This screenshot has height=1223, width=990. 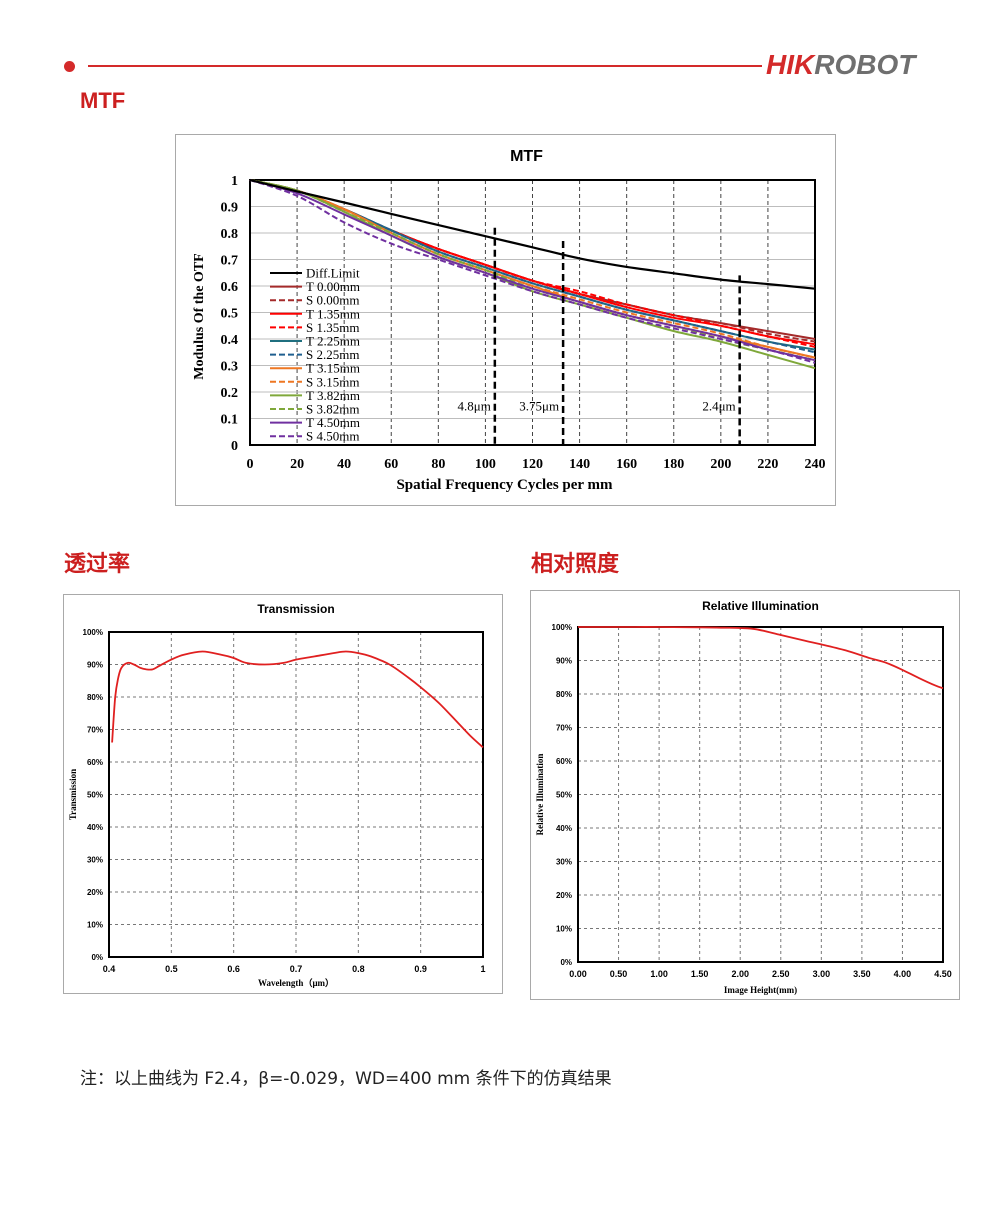 I want to click on transmission-y-tick-label: 60%, so click(x=95, y=762).